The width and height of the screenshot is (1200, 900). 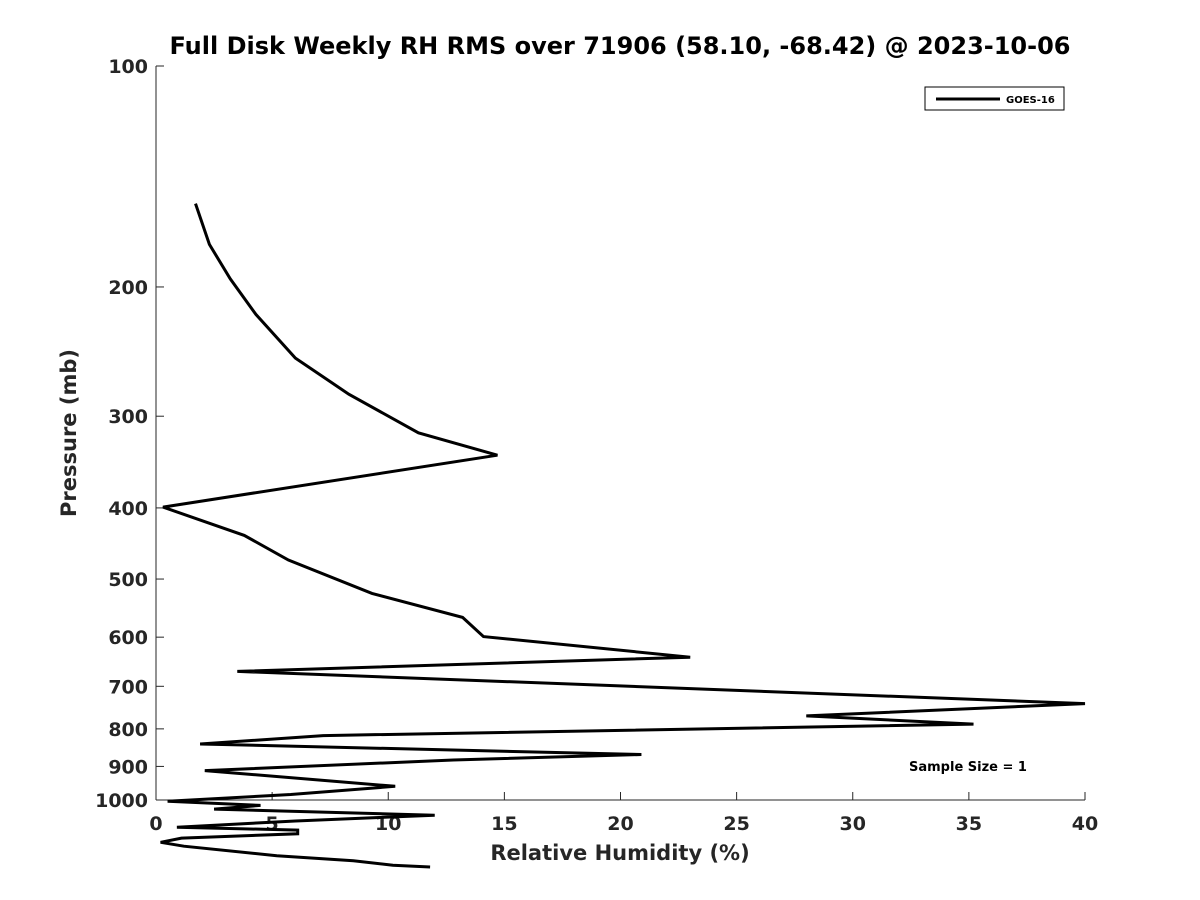 I want to click on x-tick-label: 0, so click(x=155, y=824).